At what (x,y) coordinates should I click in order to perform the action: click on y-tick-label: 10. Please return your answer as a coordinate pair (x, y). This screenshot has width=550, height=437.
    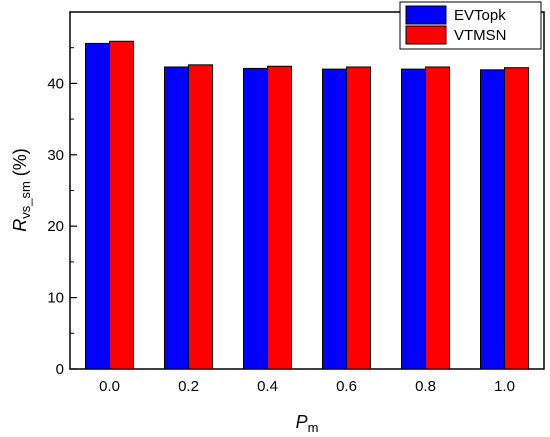
    Looking at the image, I should click on (55, 298).